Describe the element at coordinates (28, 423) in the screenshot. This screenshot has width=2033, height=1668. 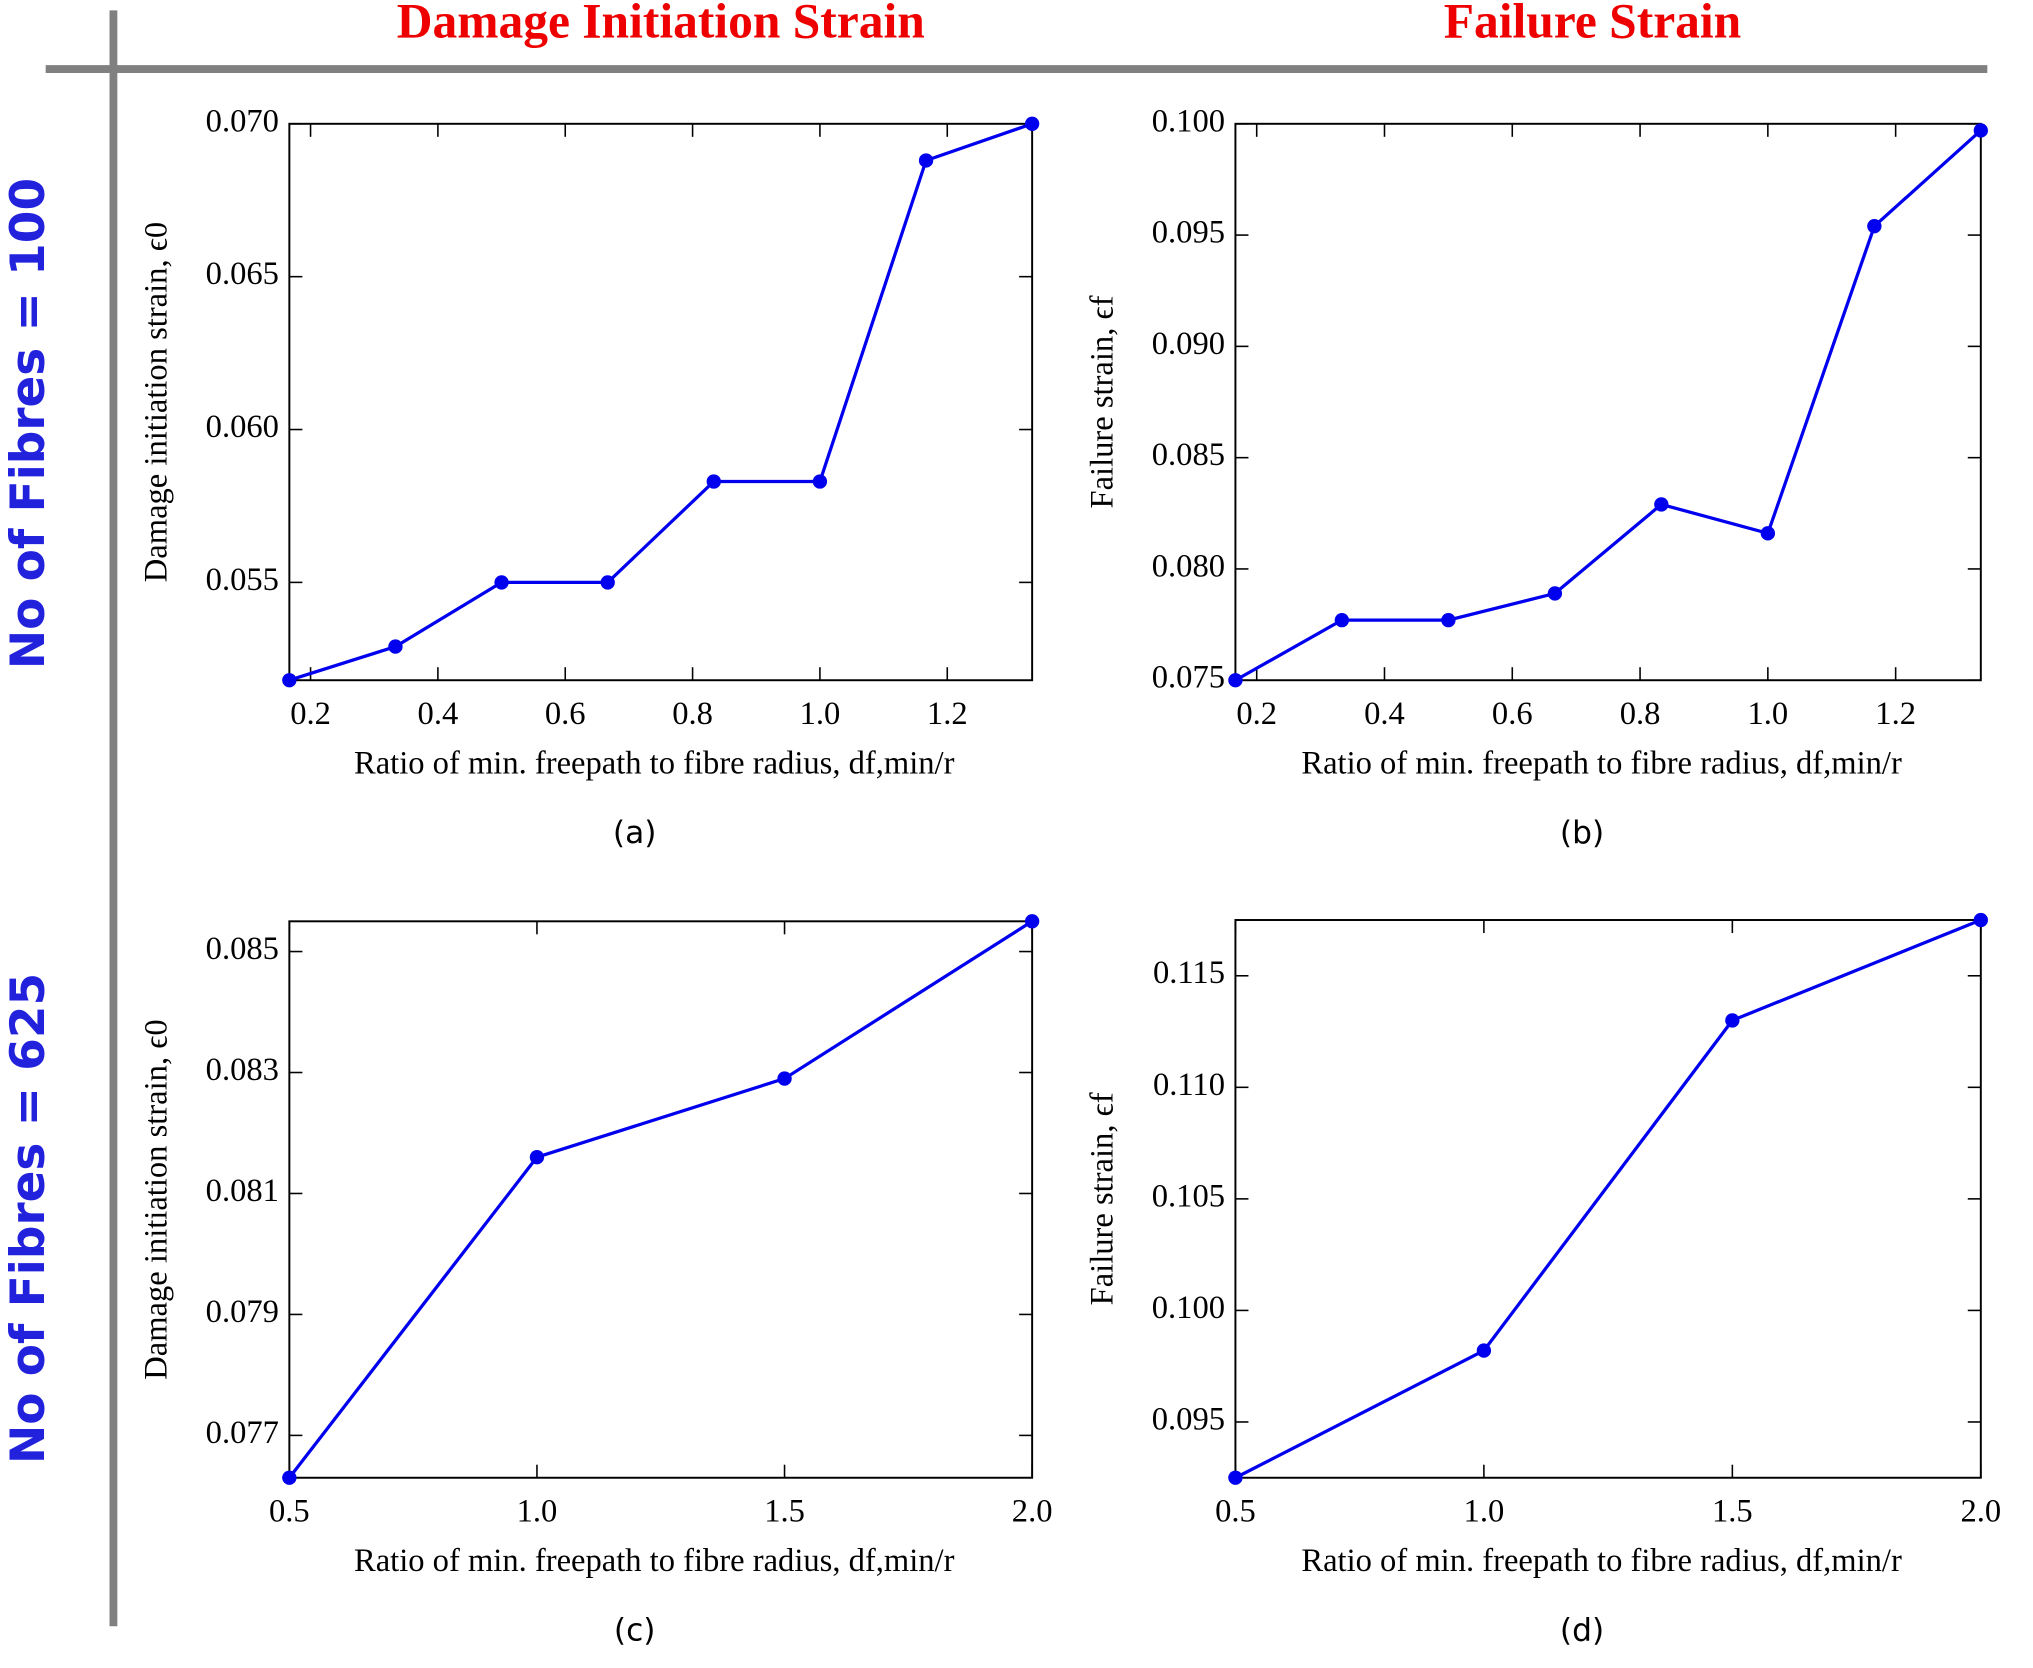
I see `row-header: No of Fibres = 100` at that location.